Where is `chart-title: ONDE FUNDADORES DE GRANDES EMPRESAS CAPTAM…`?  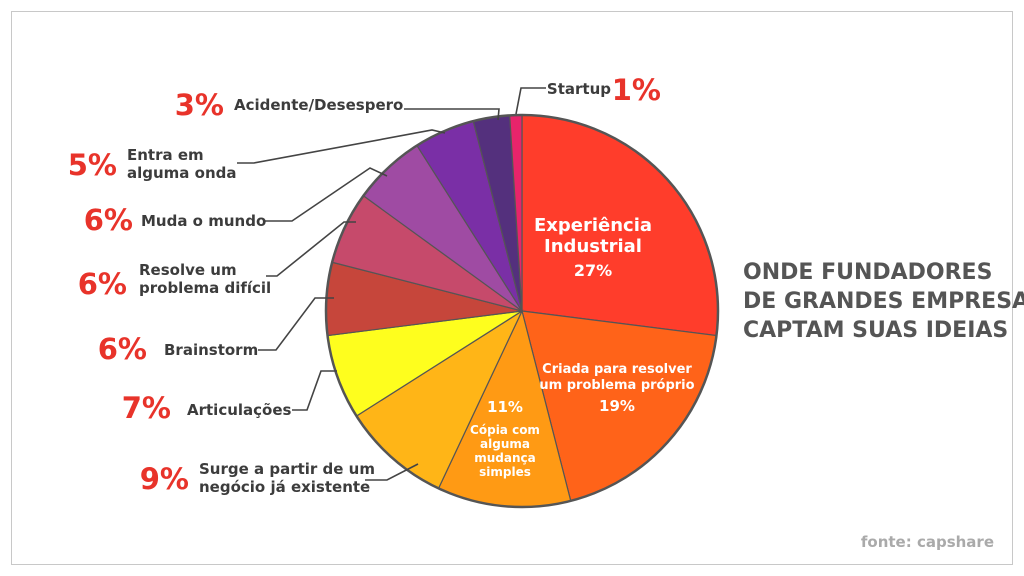
chart-title: ONDE FUNDADORES DE GRANDES EMPRESAS CAPTAM… is located at coordinates (883, 301).